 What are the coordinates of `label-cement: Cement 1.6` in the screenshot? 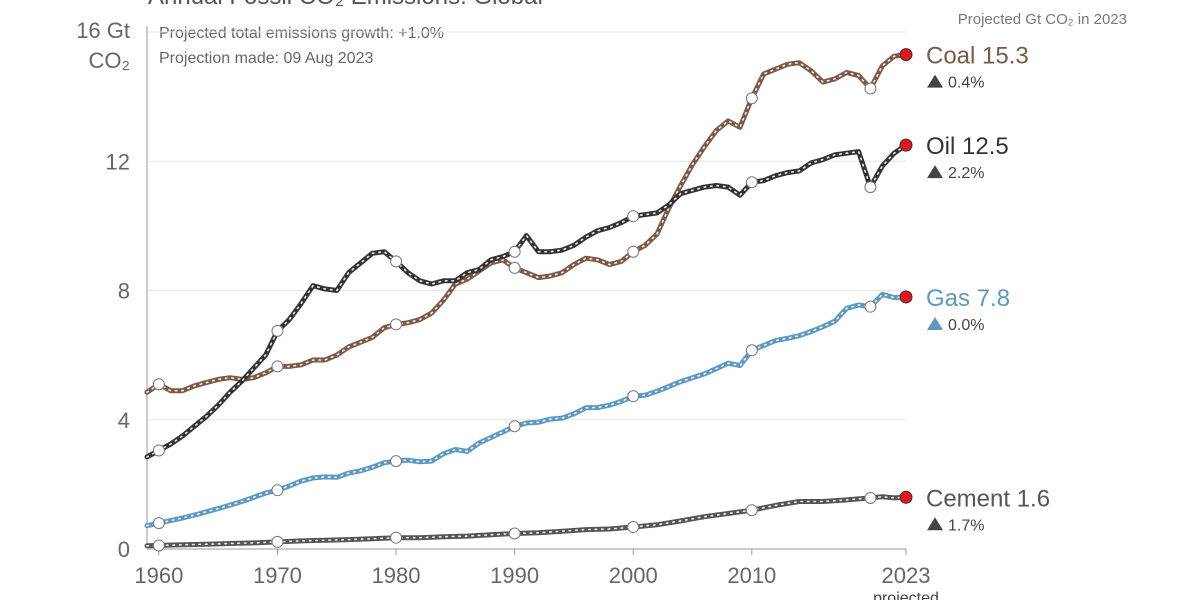 It's located at (988, 498).